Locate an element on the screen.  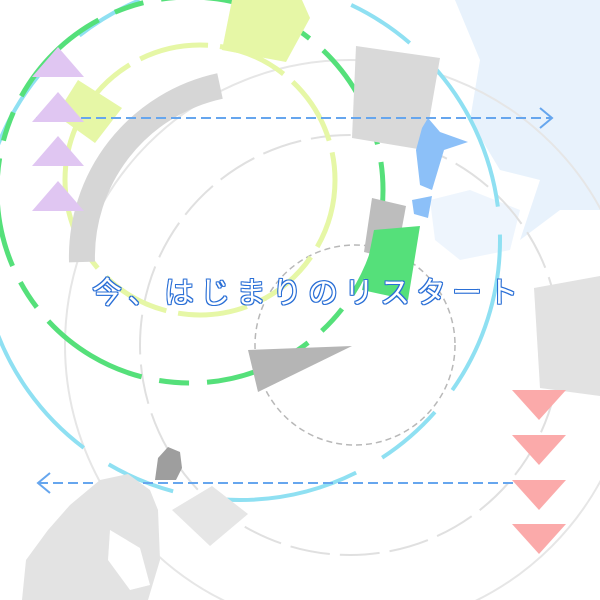
gray-block-top is located at coordinates (396, 98).